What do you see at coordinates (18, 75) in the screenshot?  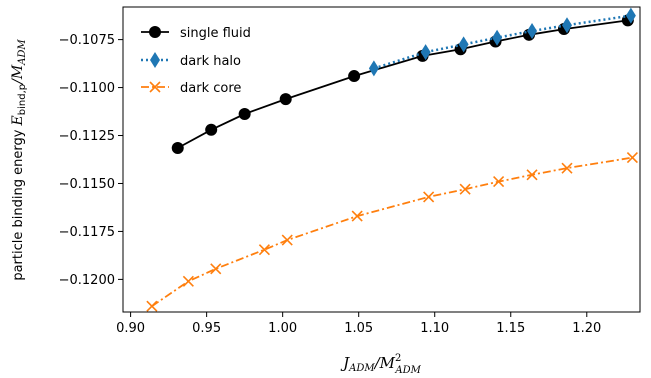 I see `y-axis-label-den: /M` at bounding box center [18, 75].